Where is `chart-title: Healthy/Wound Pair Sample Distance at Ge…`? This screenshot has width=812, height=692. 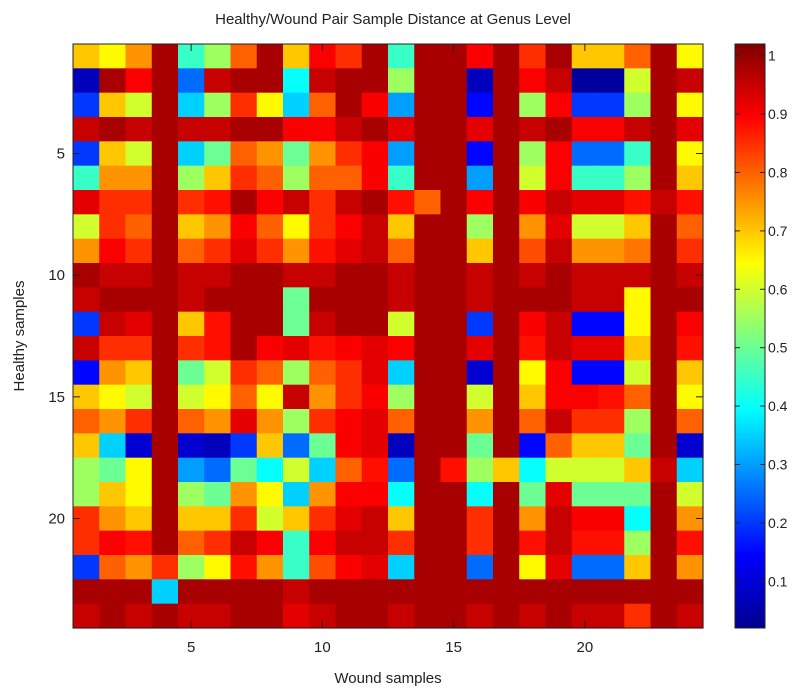
chart-title: Healthy/Wound Pair Sample Distance at Ge… is located at coordinates (393, 19).